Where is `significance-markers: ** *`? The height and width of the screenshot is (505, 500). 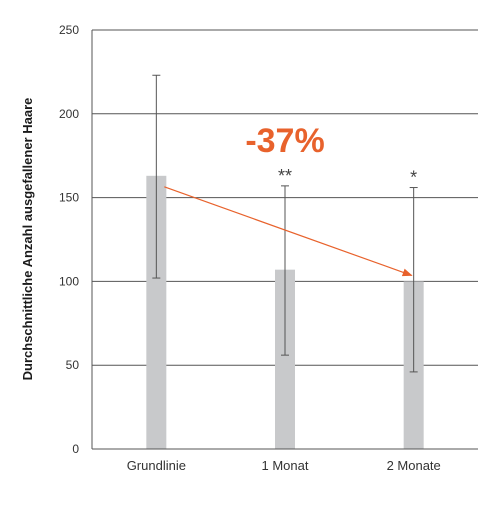
significance-markers: ** * is located at coordinates (347, 177).